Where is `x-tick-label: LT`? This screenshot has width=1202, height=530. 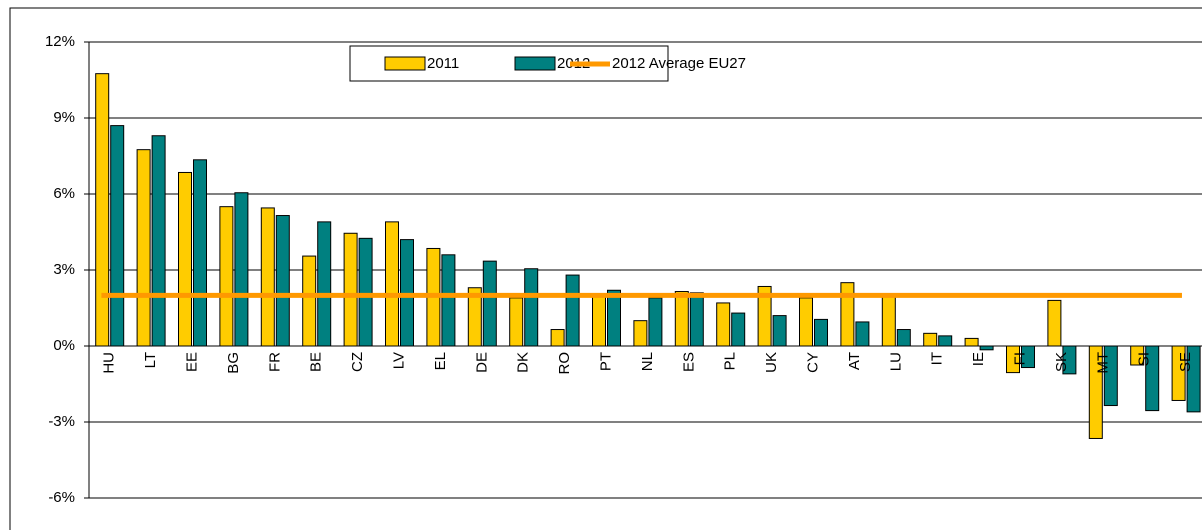
x-tick-label: LT is located at coordinates (150, 360).